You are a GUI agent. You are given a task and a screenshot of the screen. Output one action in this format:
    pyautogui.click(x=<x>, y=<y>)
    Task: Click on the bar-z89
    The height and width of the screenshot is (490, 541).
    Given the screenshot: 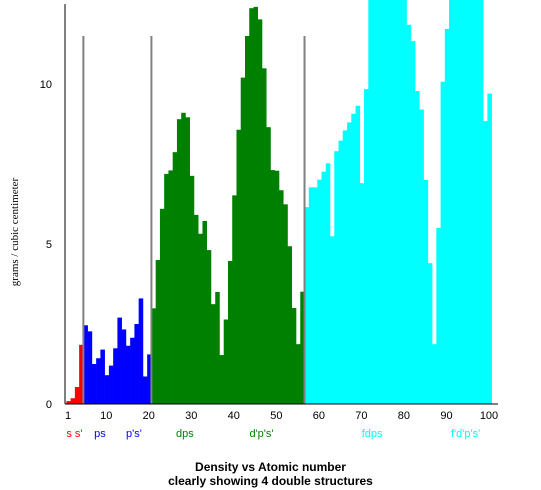 What is the action you would take?
    pyautogui.click(x=443, y=242)
    